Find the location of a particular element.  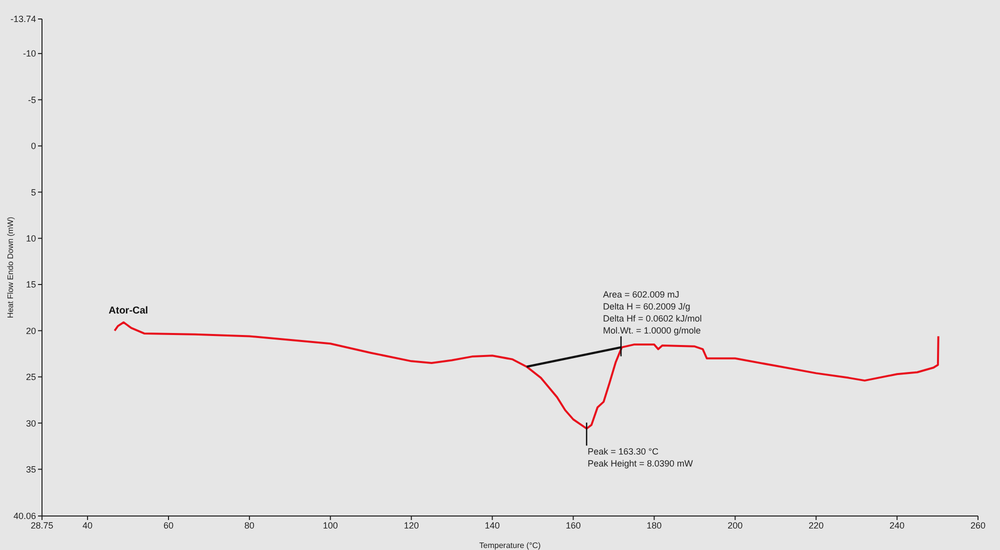

x-tick-label: 140 is located at coordinates (492, 525).